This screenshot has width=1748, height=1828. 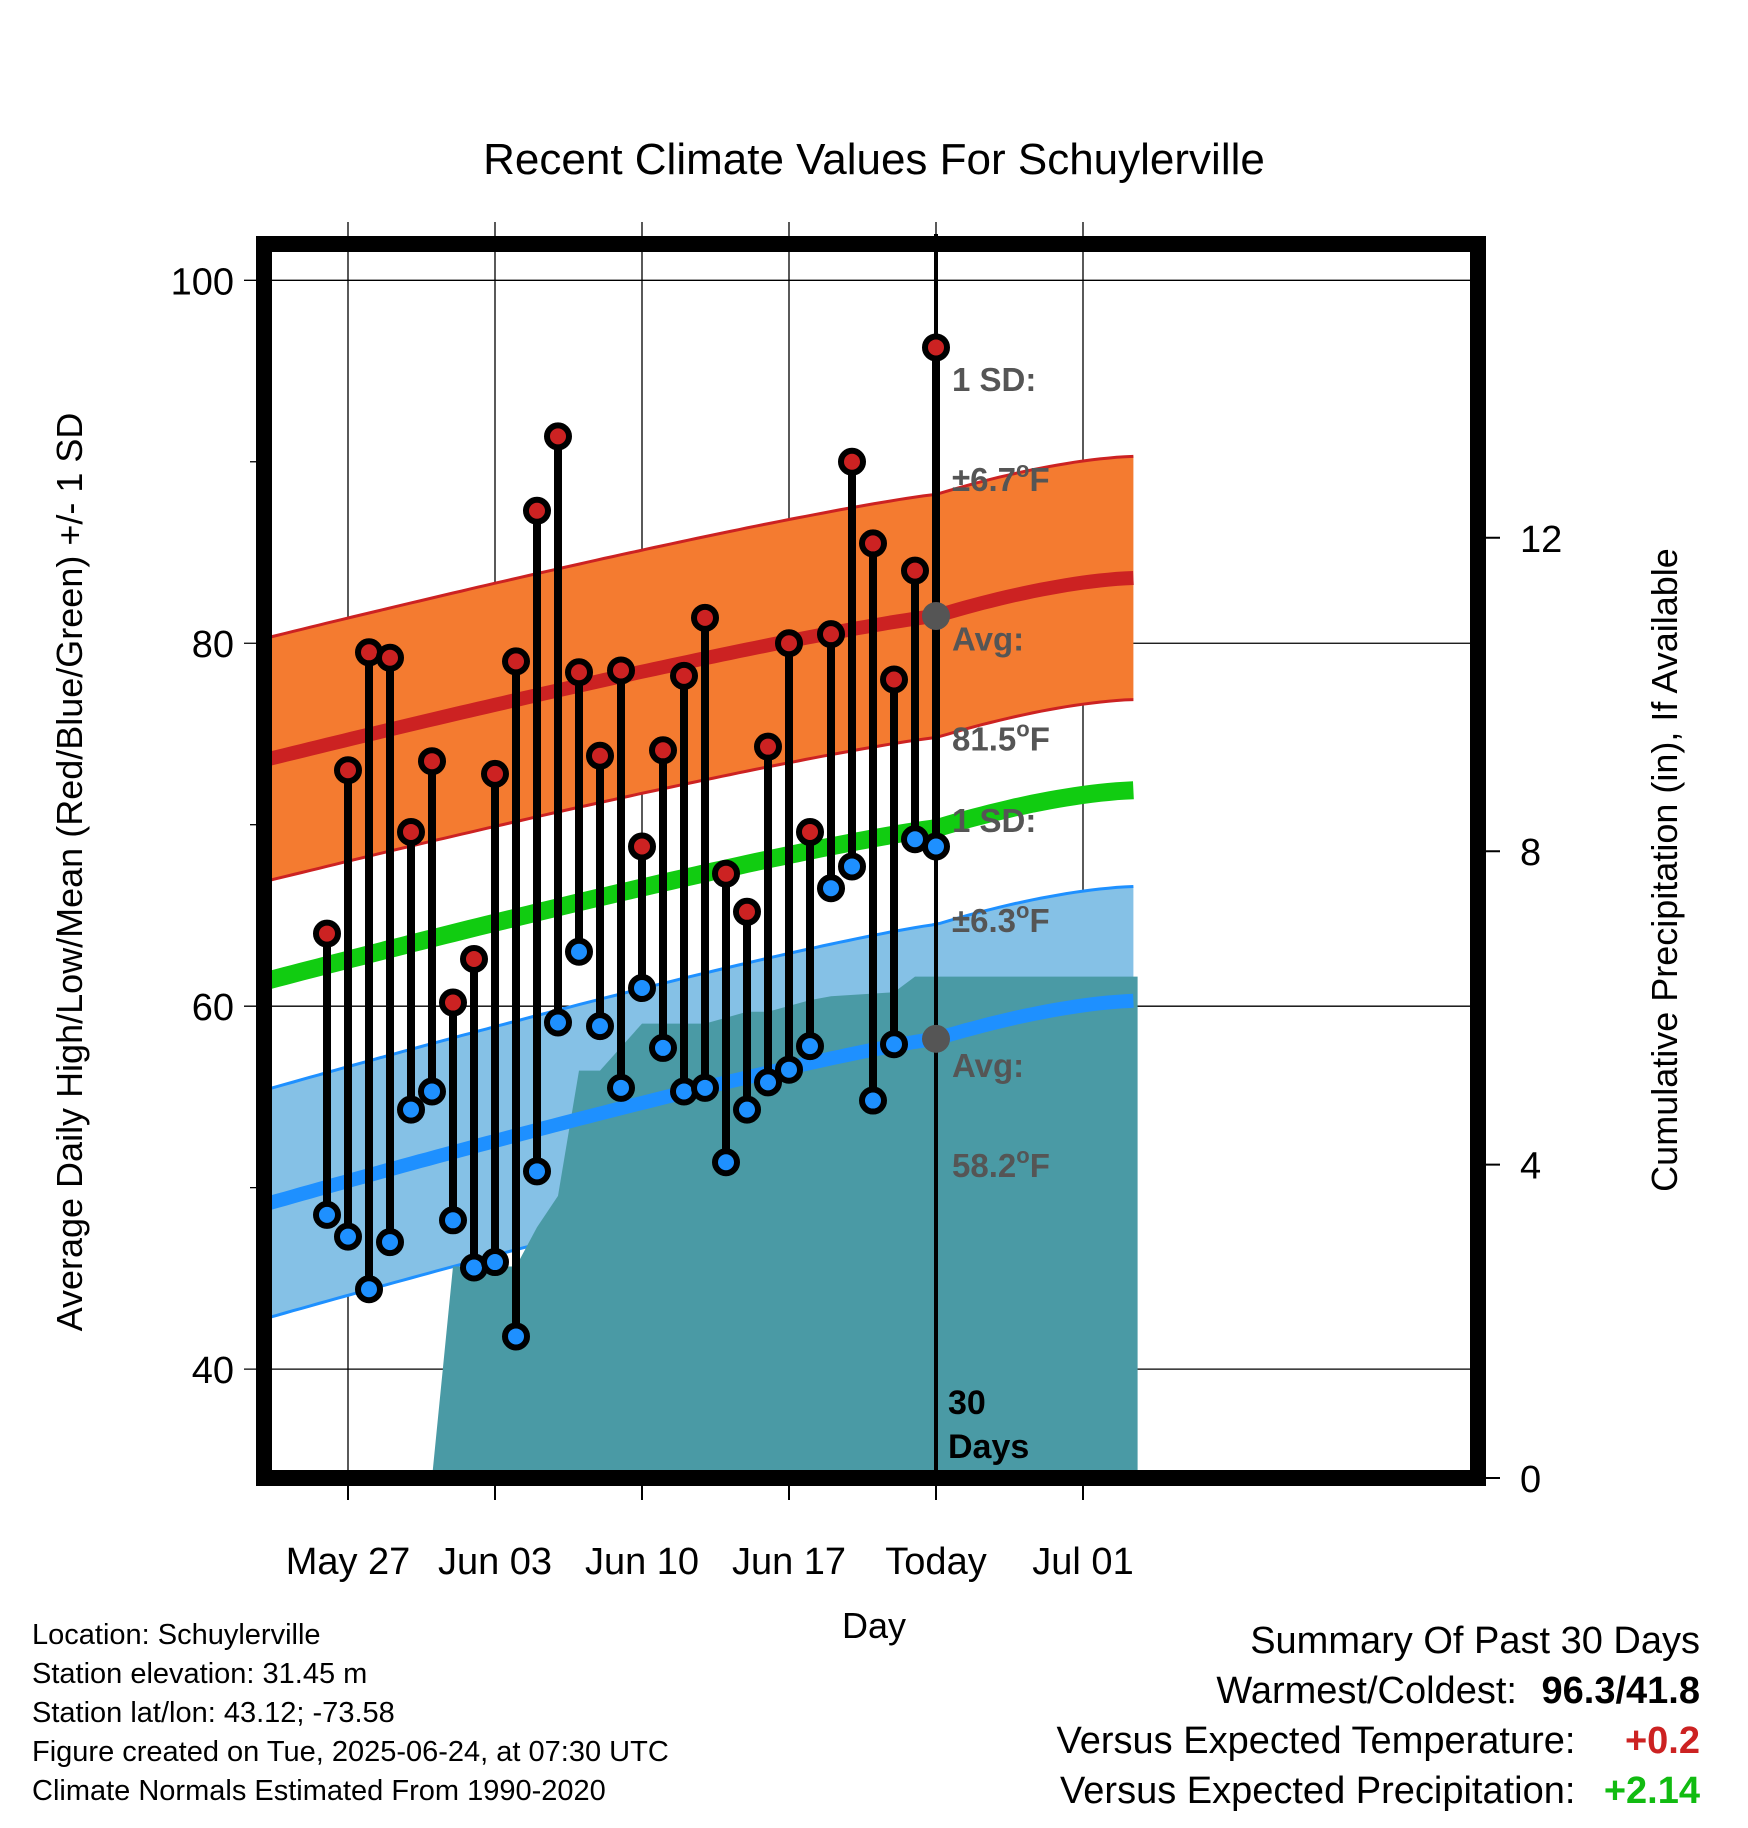 What do you see at coordinates (967, 1403) in the screenshot?
I see `today-days-label-line1: 30` at bounding box center [967, 1403].